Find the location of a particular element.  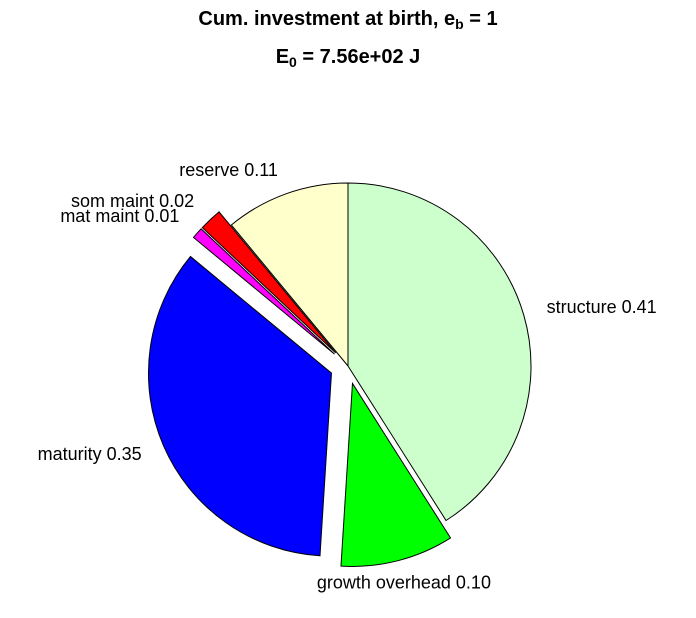

pie-slice-label-4: som maint 0.02 is located at coordinates (132, 201).